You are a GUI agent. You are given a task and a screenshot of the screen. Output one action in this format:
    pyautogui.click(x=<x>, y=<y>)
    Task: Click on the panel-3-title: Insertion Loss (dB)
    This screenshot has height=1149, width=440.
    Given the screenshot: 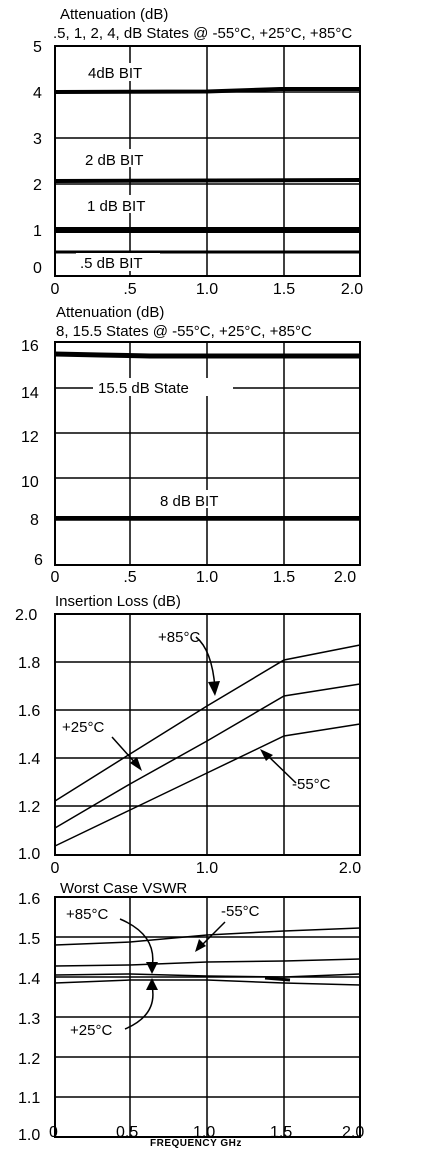 What is the action you would take?
    pyautogui.click(x=118, y=601)
    